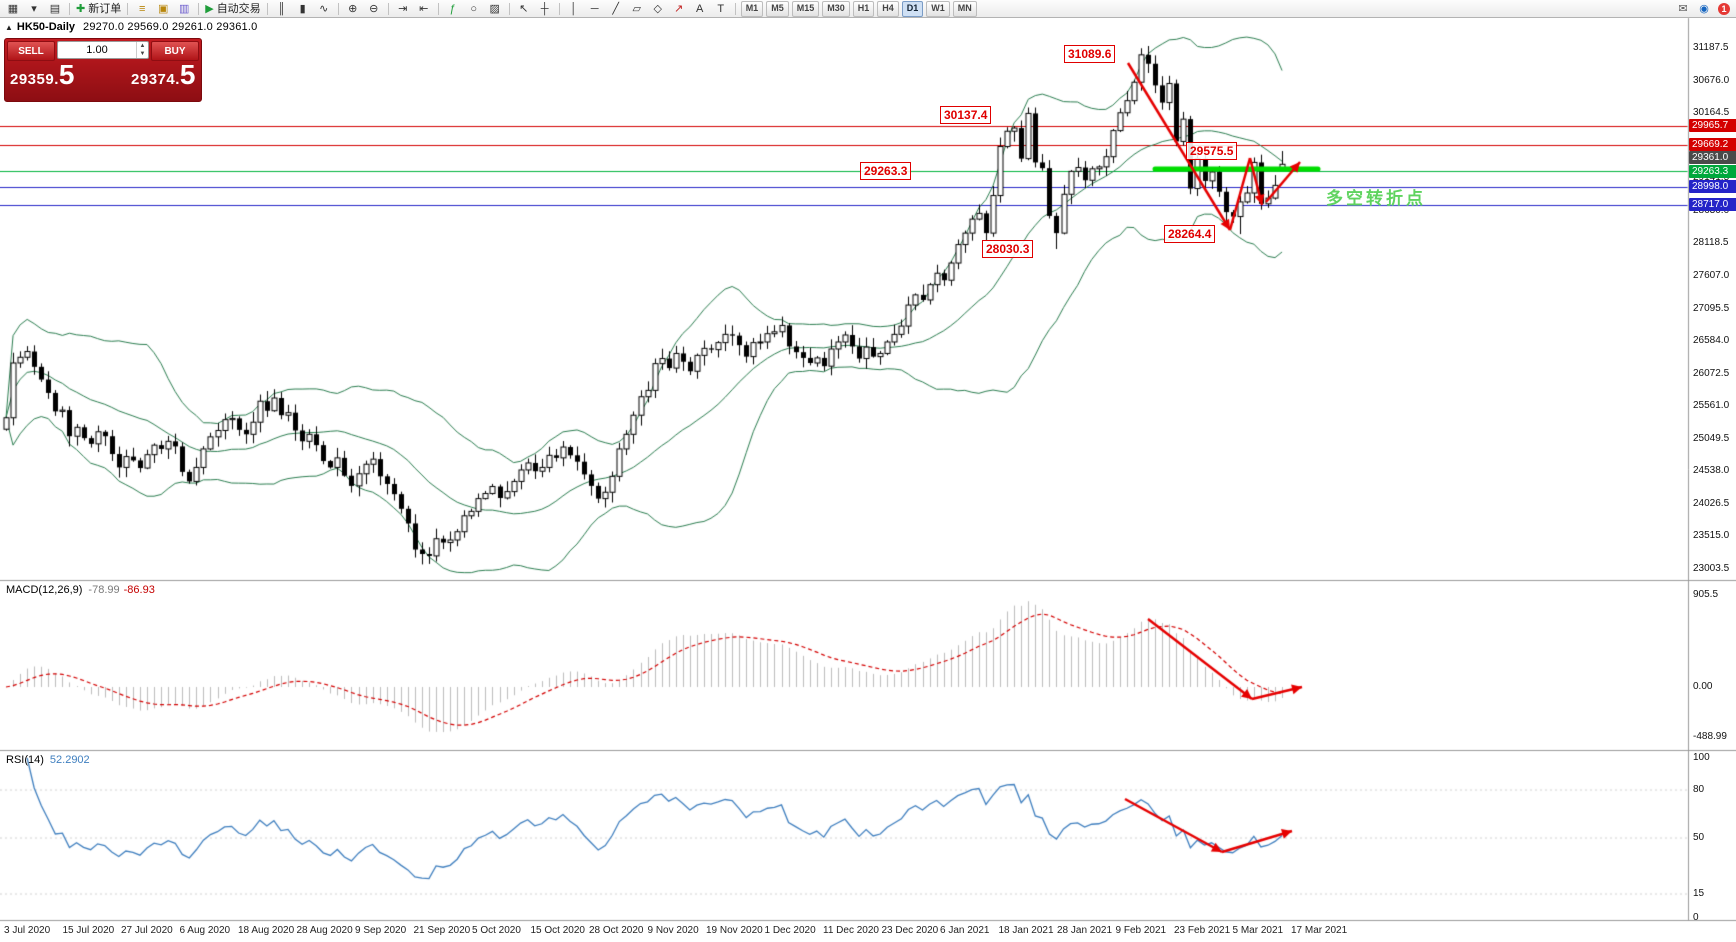  Describe the element at coordinates (31, 51) in the screenshot. I see `sell-button: SELL` at that location.